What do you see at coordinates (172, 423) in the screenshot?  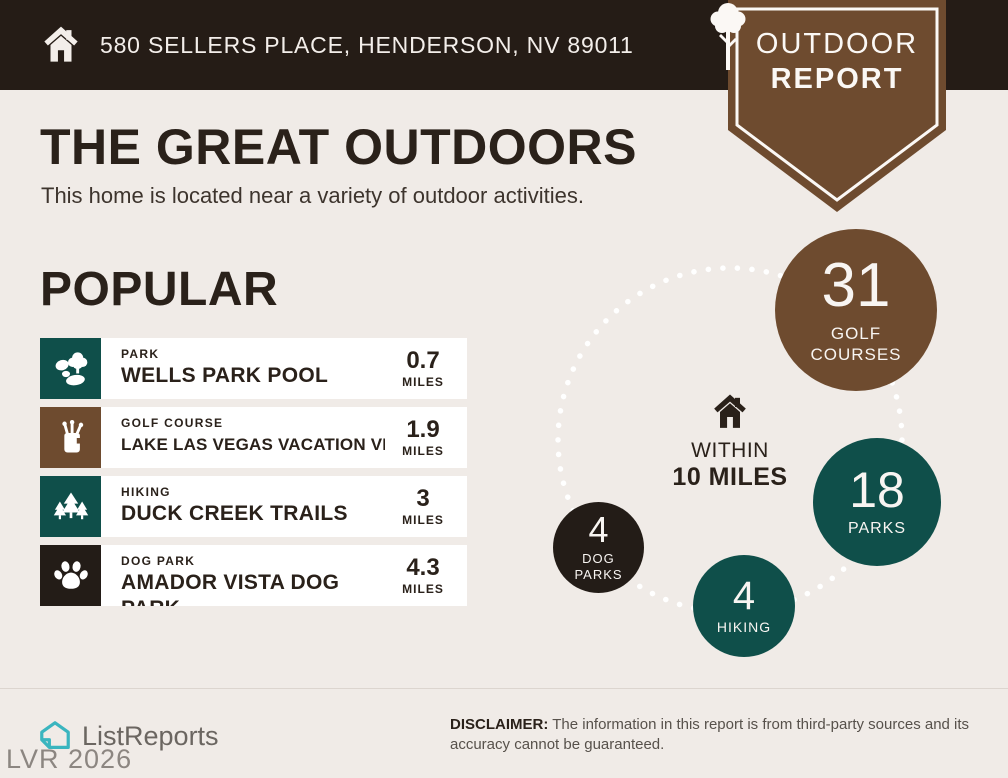 I see `item-category: GOLF COURSE` at bounding box center [172, 423].